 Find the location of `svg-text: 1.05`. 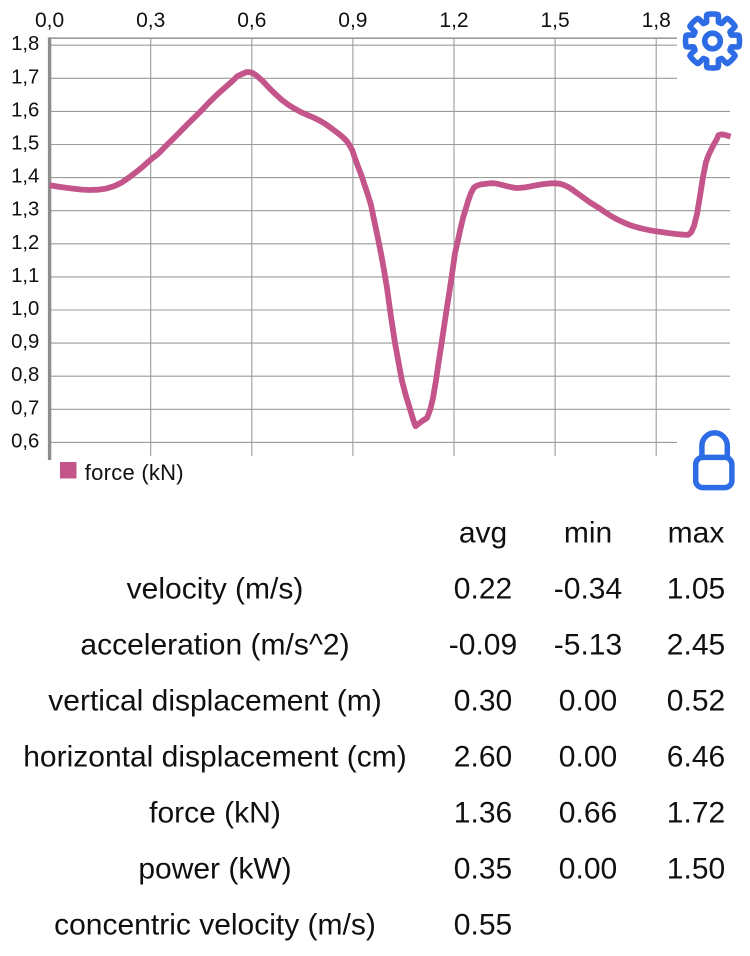

svg-text: 1.05 is located at coordinates (696, 588).